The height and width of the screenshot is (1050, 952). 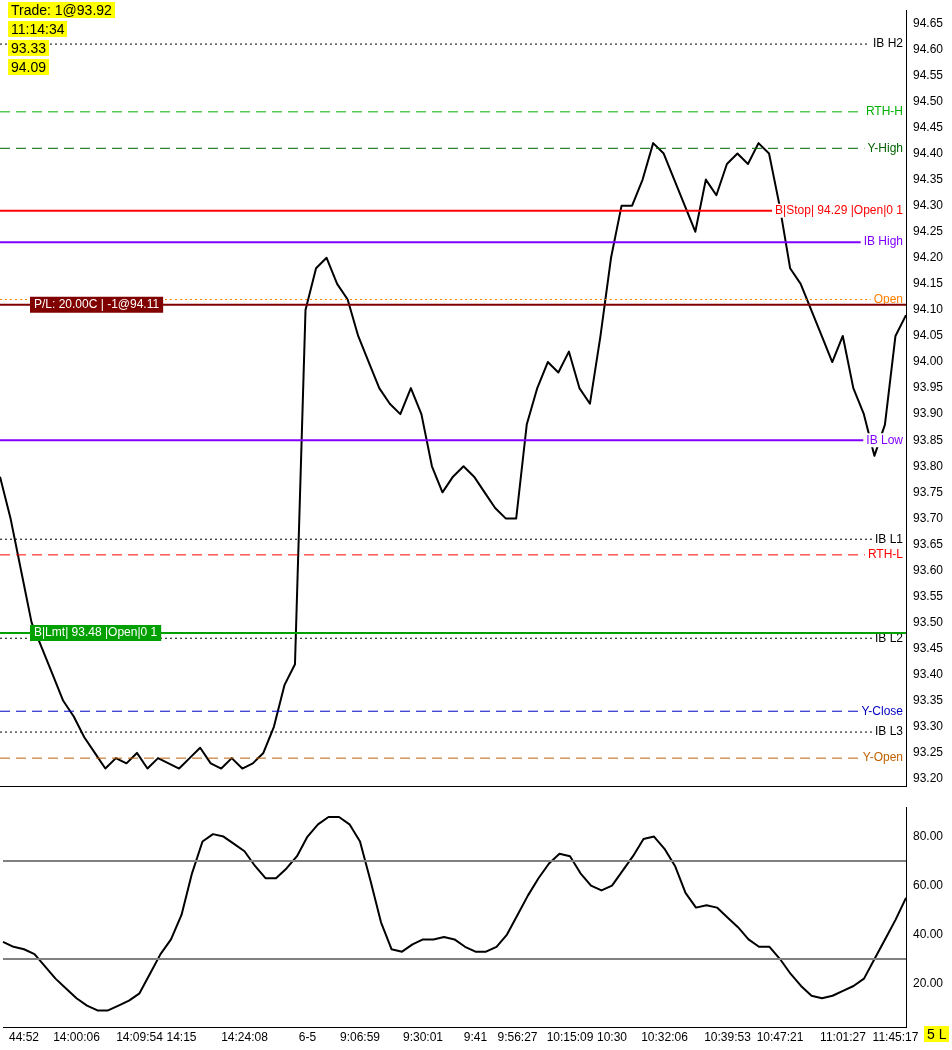 What do you see at coordinates (928, 778) in the screenshot?
I see `y-tick-label: 93.20` at bounding box center [928, 778].